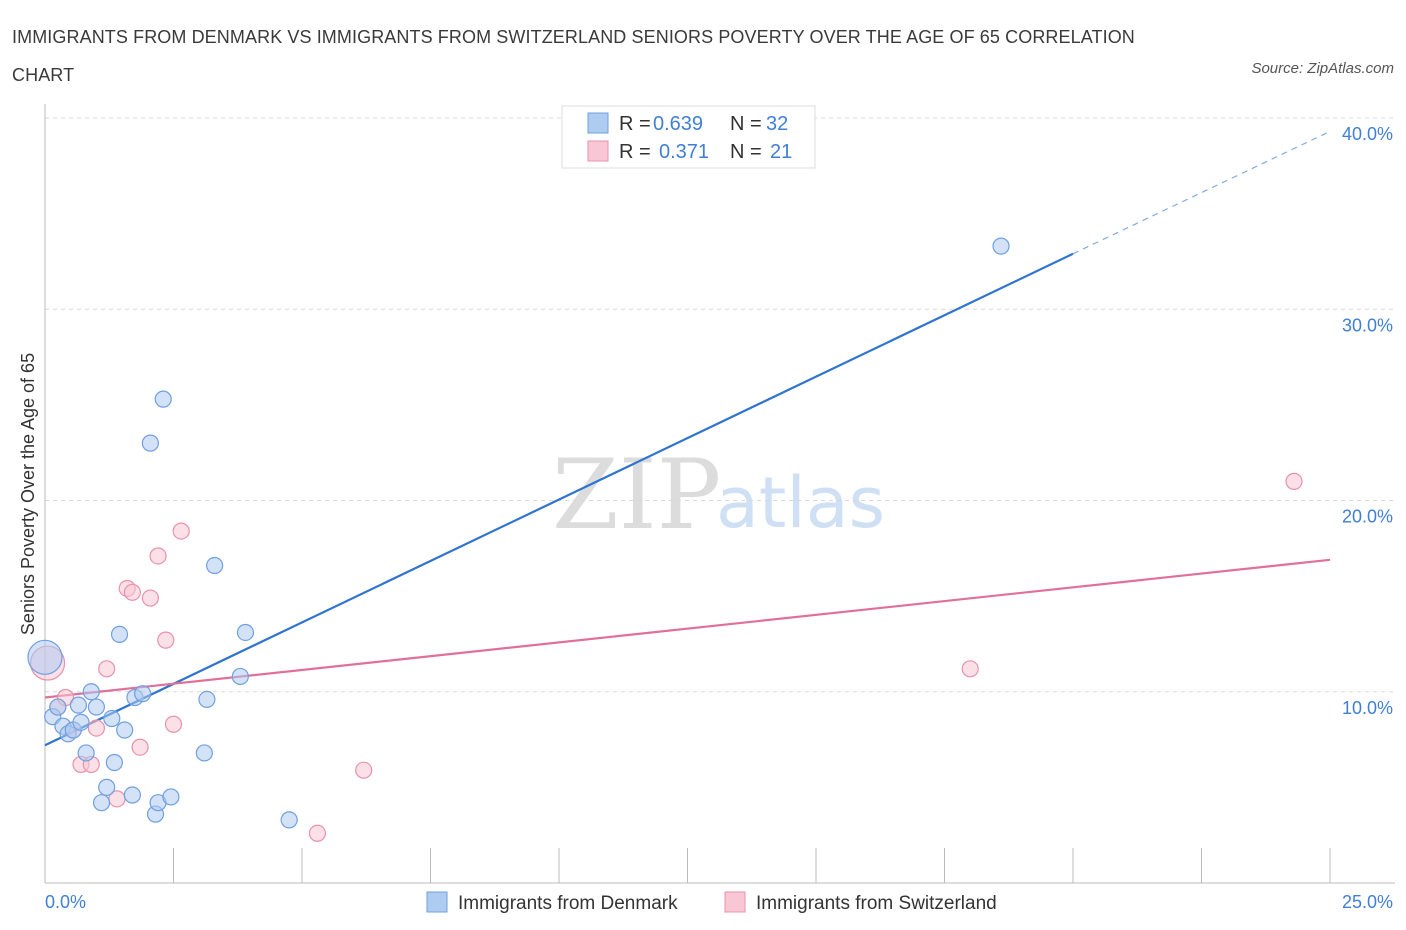 Image resolution: width=1406 pixels, height=930 pixels. Describe the element at coordinates (1367, 708) in the screenshot. I see `y-tick-label: 10.0%` at that location.